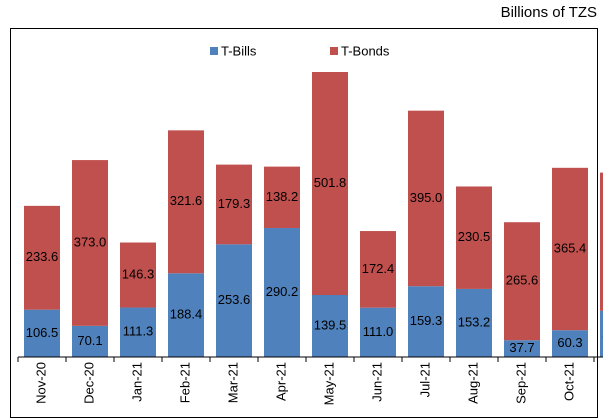  I want to click on value-label: 153.2, so click(474, 321).